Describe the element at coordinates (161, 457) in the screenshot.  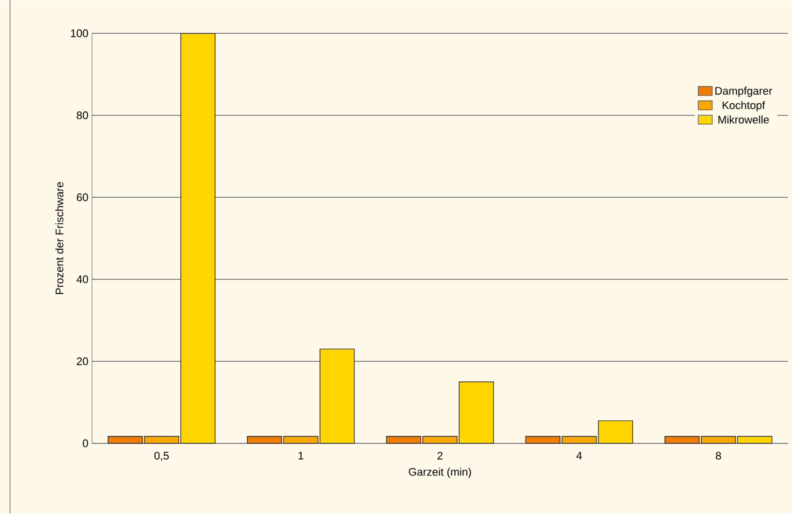
I see `x-tick-label: 0,5` at that location.